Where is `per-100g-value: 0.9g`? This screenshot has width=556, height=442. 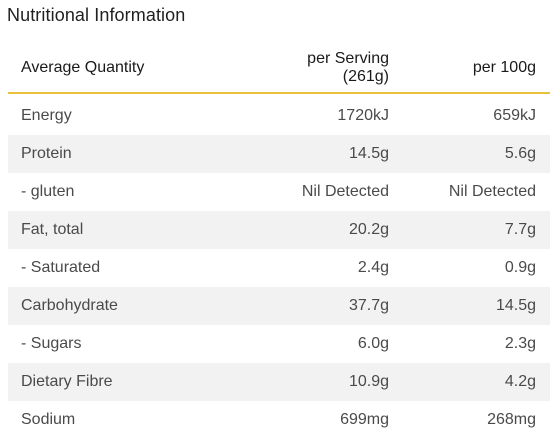
per-100g-value: 0.9g is located at coordinates (520, 267).